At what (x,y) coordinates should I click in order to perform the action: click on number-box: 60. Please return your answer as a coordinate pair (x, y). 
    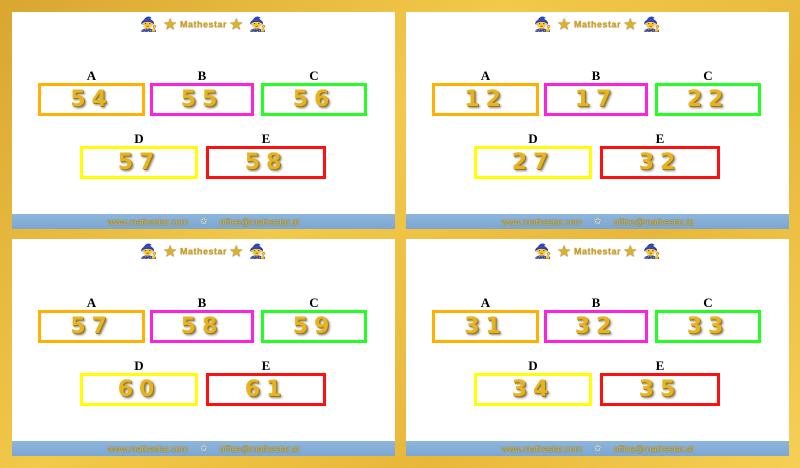
    Looking at the image, I should click on (139, 389).